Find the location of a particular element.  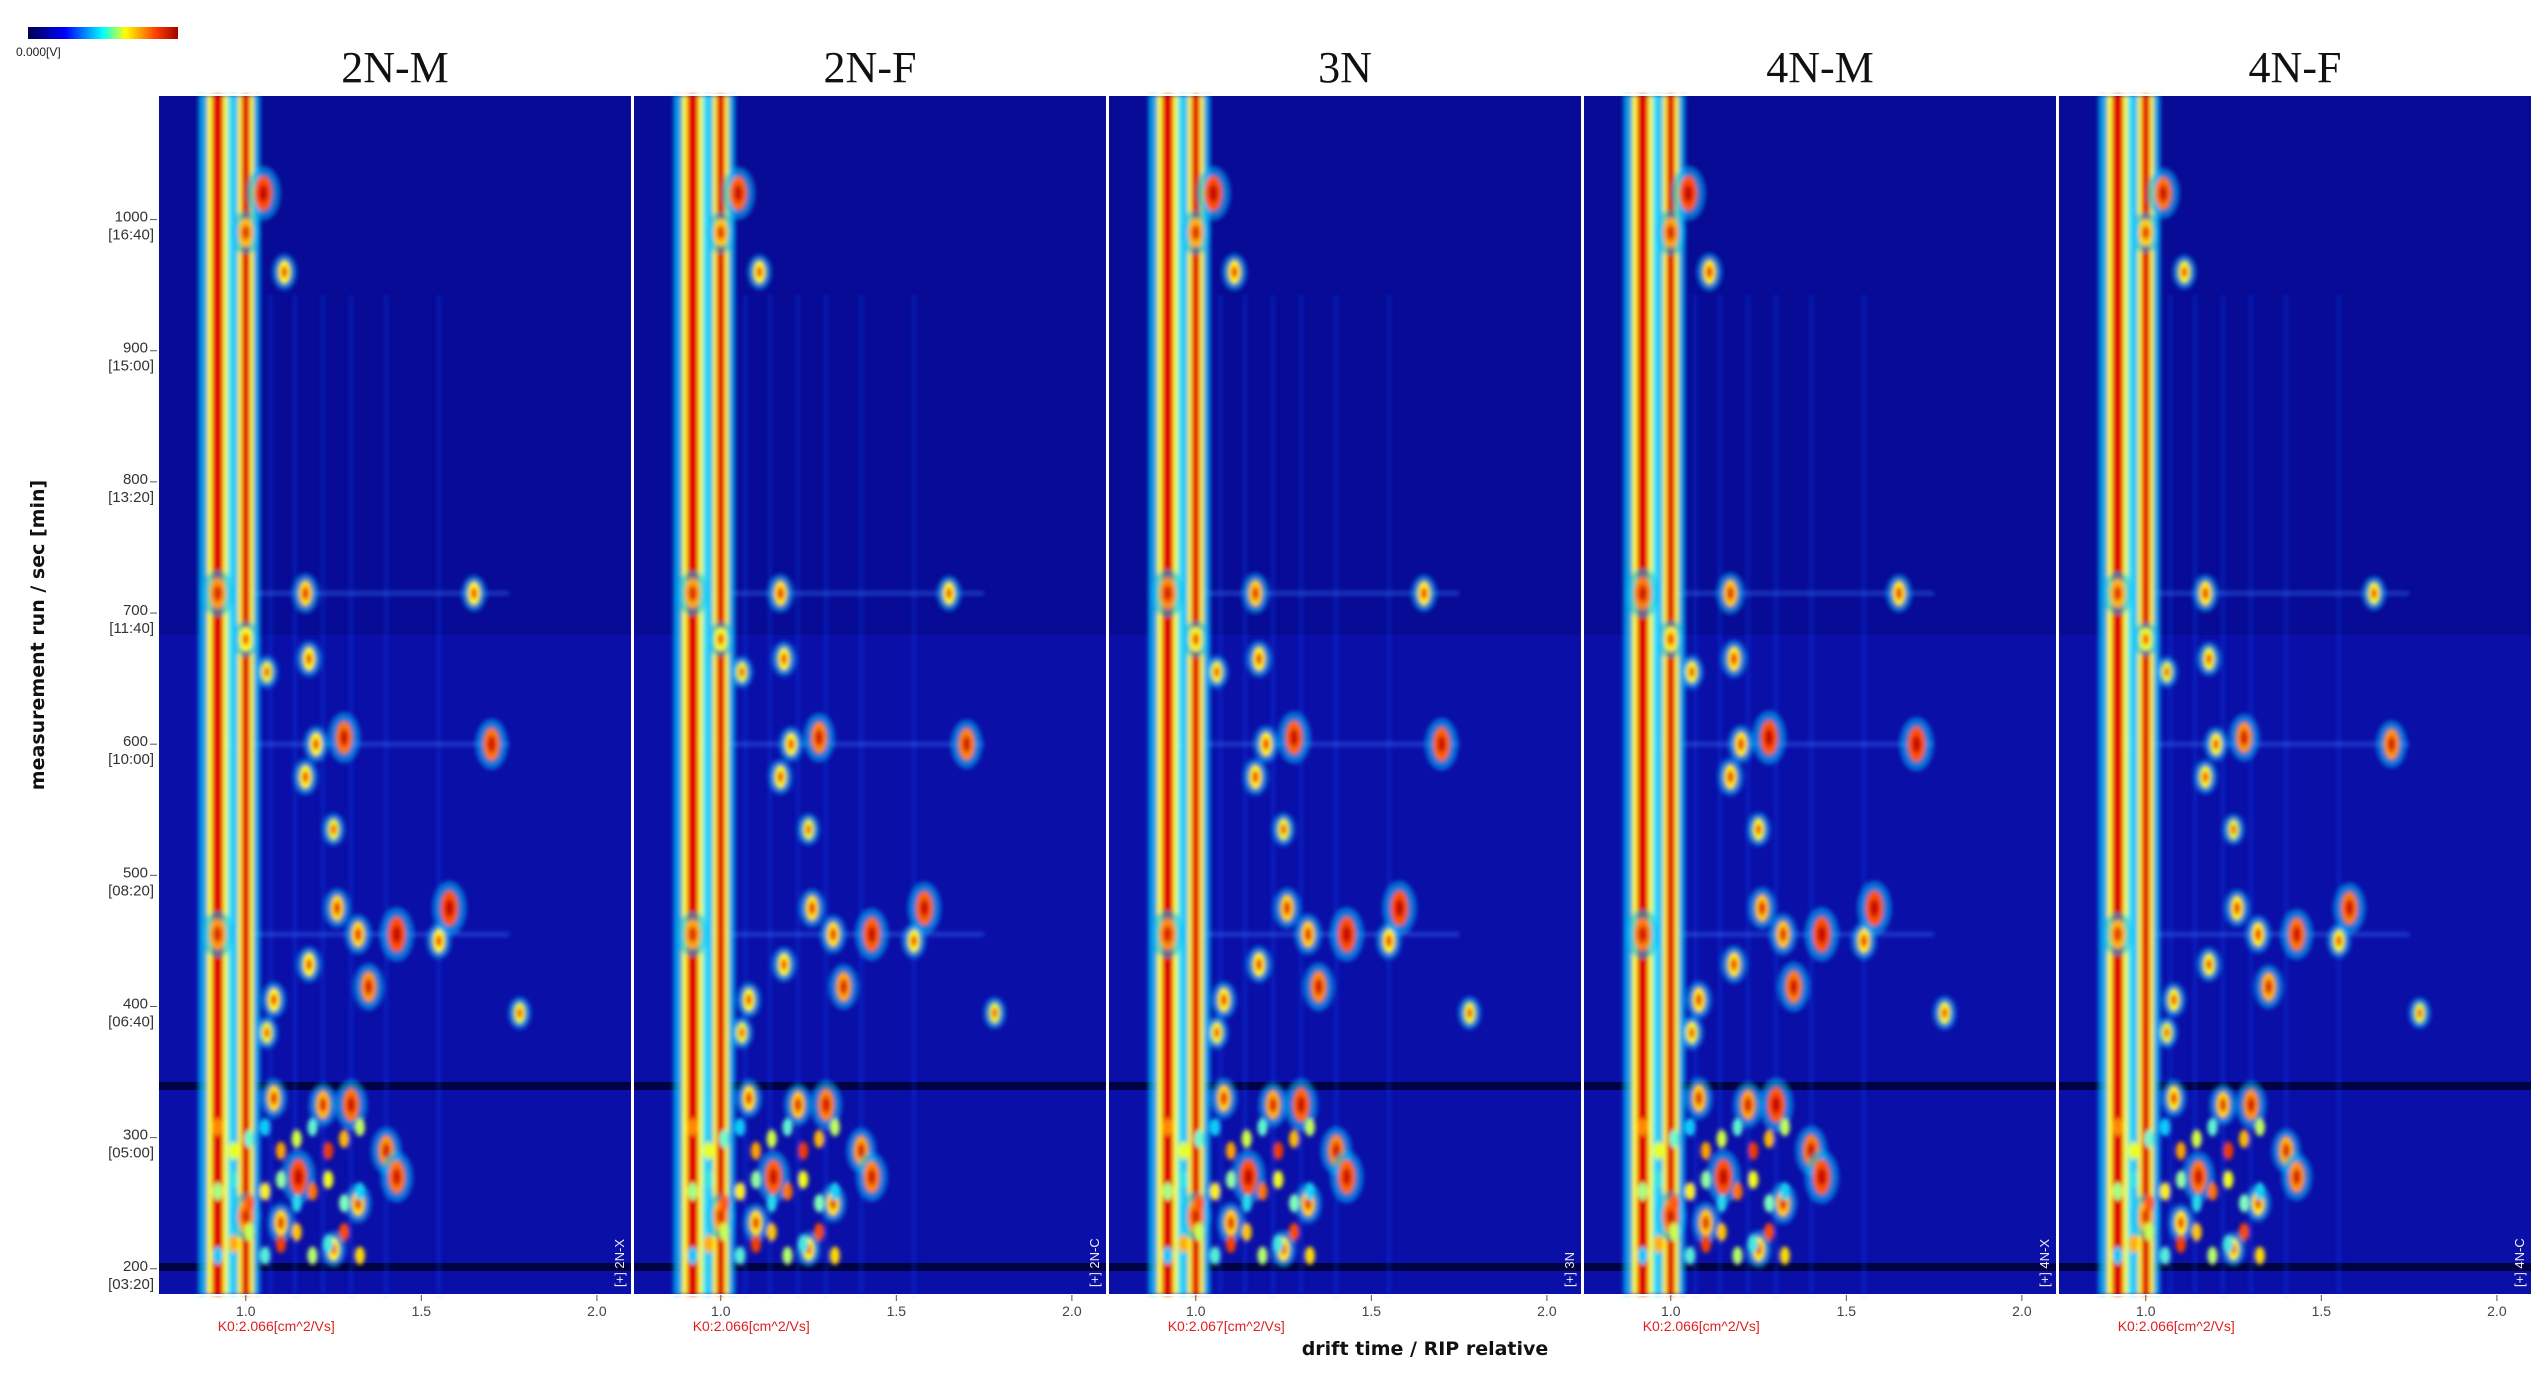

k0-label: K0:2.067[cm^2/Vs] is located at coordinates (1226, 1326).